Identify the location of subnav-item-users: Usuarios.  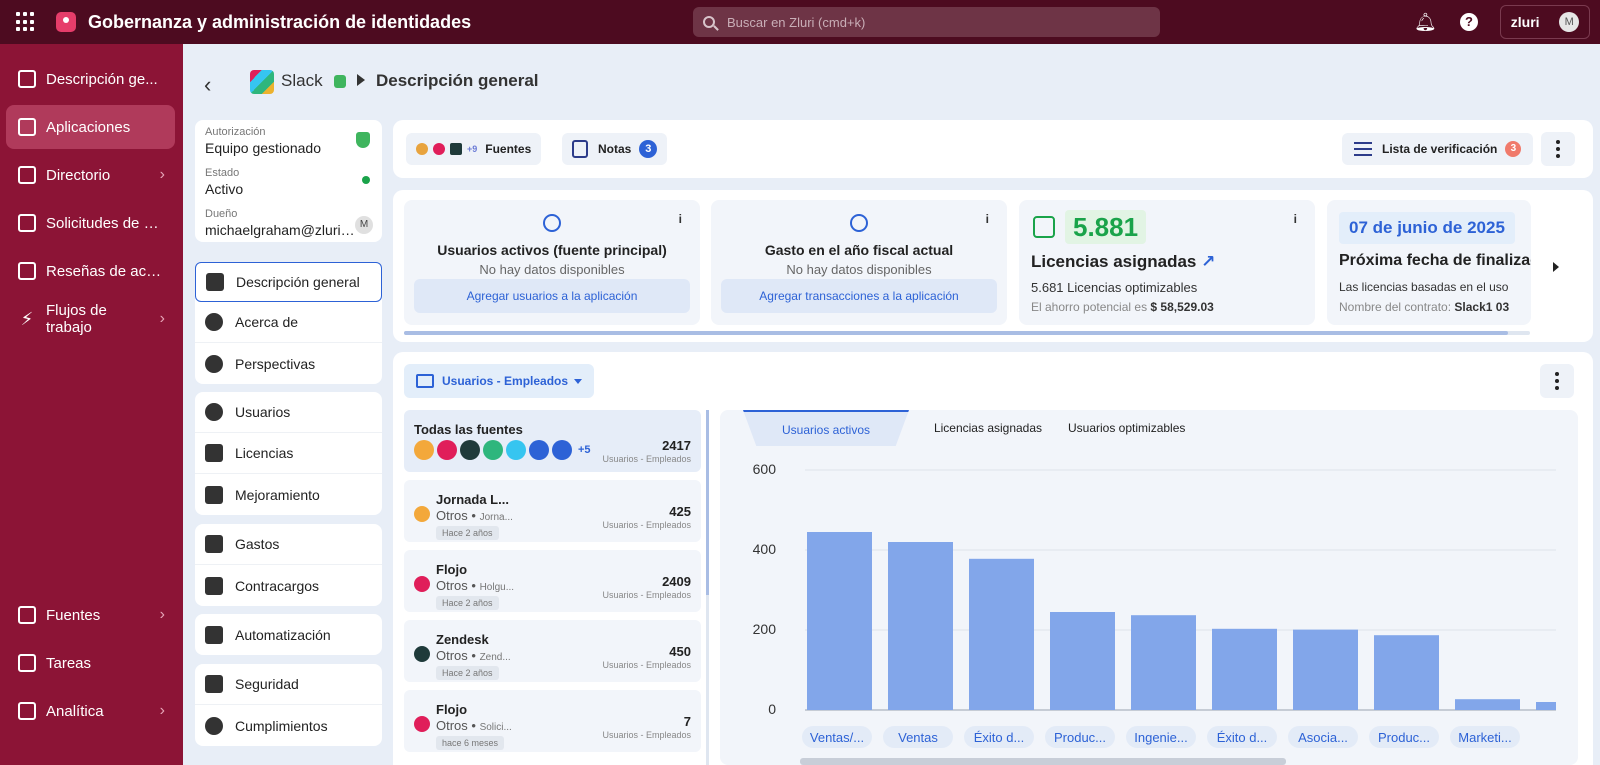
(288, 412).